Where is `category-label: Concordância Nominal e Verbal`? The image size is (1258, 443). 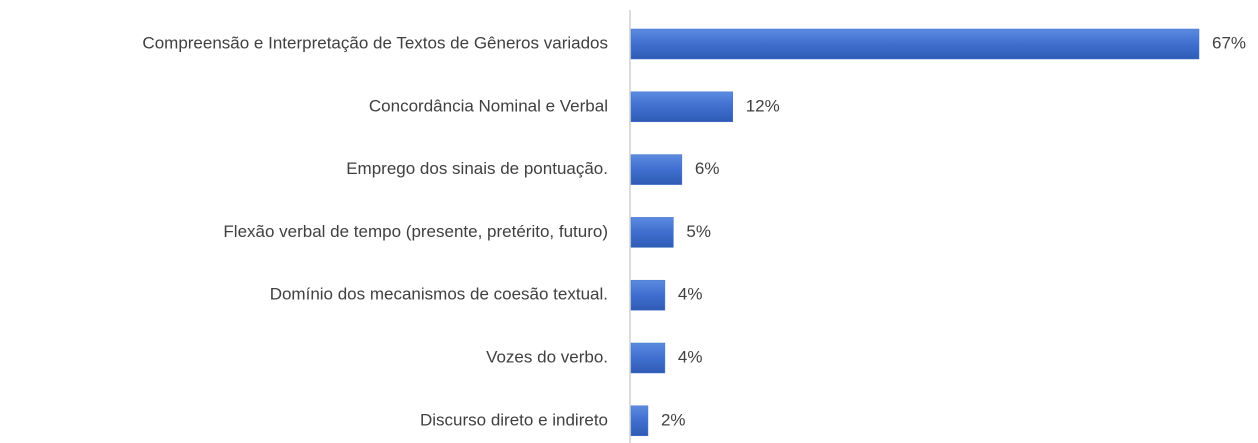
category-label: Concordância Nominal e Verbal is located at coordinates (488, 105).